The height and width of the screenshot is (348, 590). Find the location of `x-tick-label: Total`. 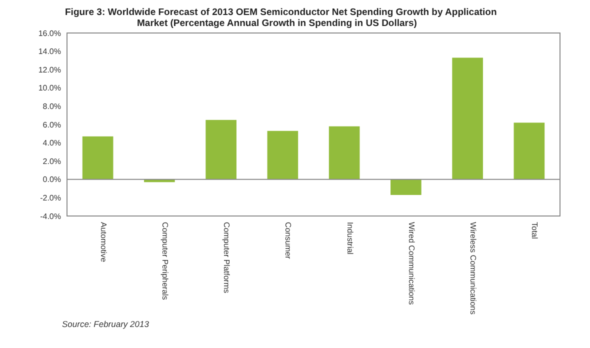

x-tick-label: Total is located at coordinates (535, 231).